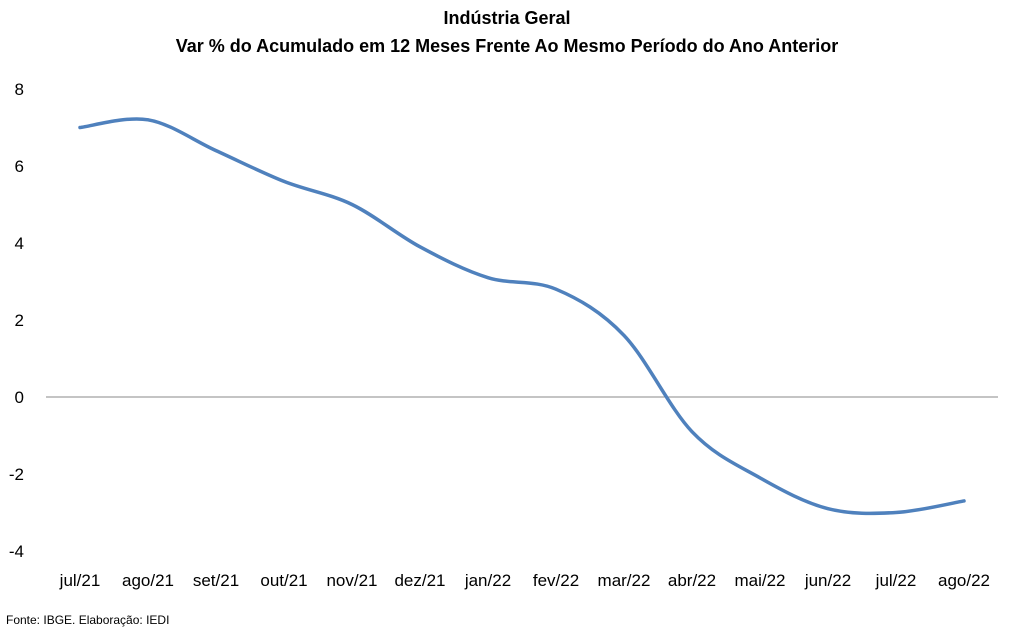  What do you see at coordinates (148, 580) in the screenshot?
I see `x-tick-label: ago/21` at bounding box center [148, 580].